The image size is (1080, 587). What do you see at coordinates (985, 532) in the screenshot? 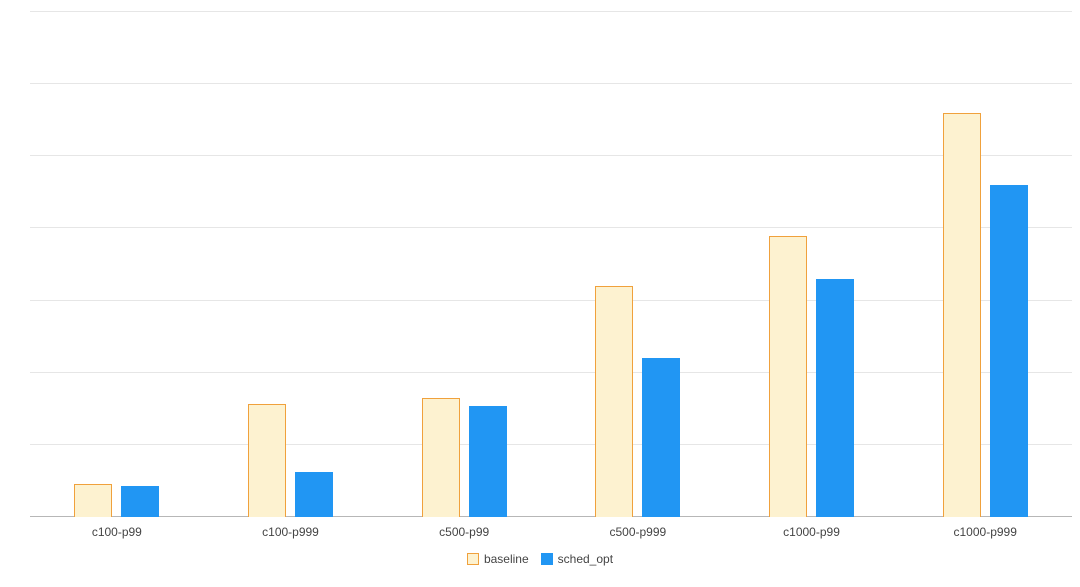
I see `x-axis-label-c1000-p999: c1000-p999` at bounding box center [985, 532].